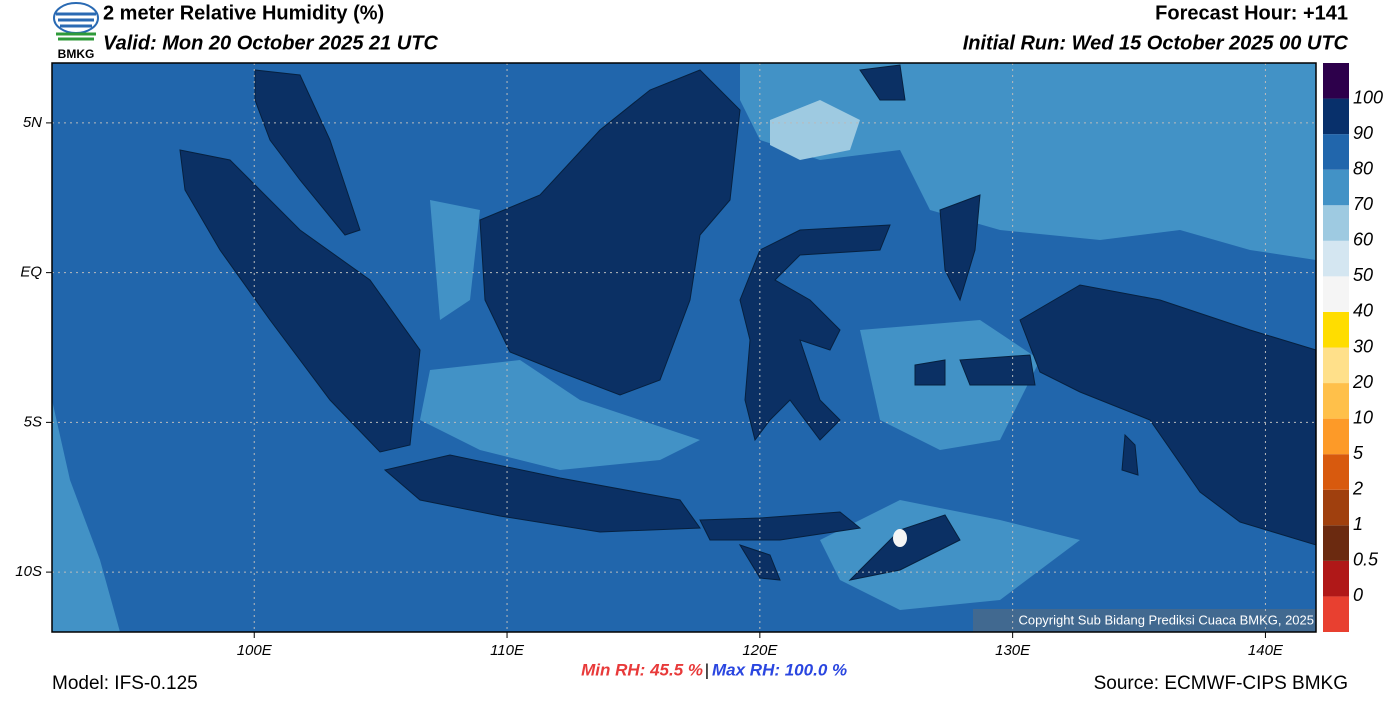 Image resolution: width=1400 pixels, height=709 pixels. I want to click on min-spot, so click(900, 538).